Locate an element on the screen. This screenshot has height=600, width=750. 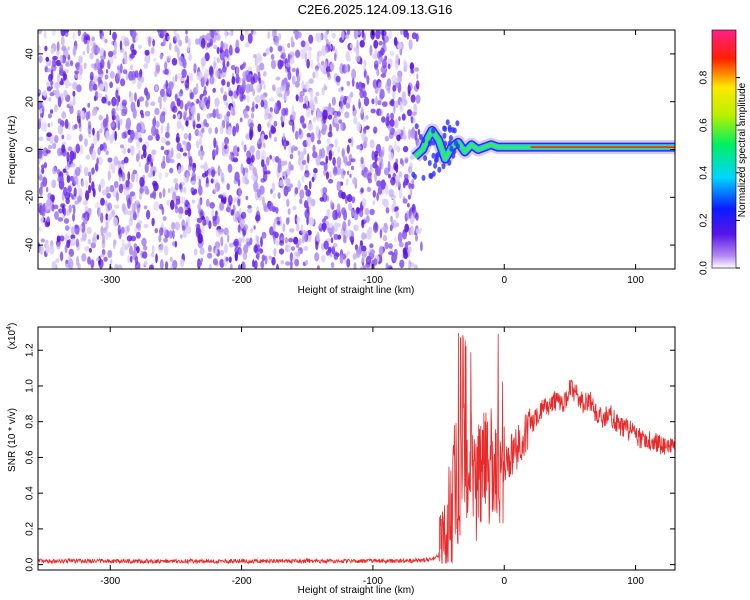
colorbar-tick-label: 0.0 is located at coordinates (704, 268).